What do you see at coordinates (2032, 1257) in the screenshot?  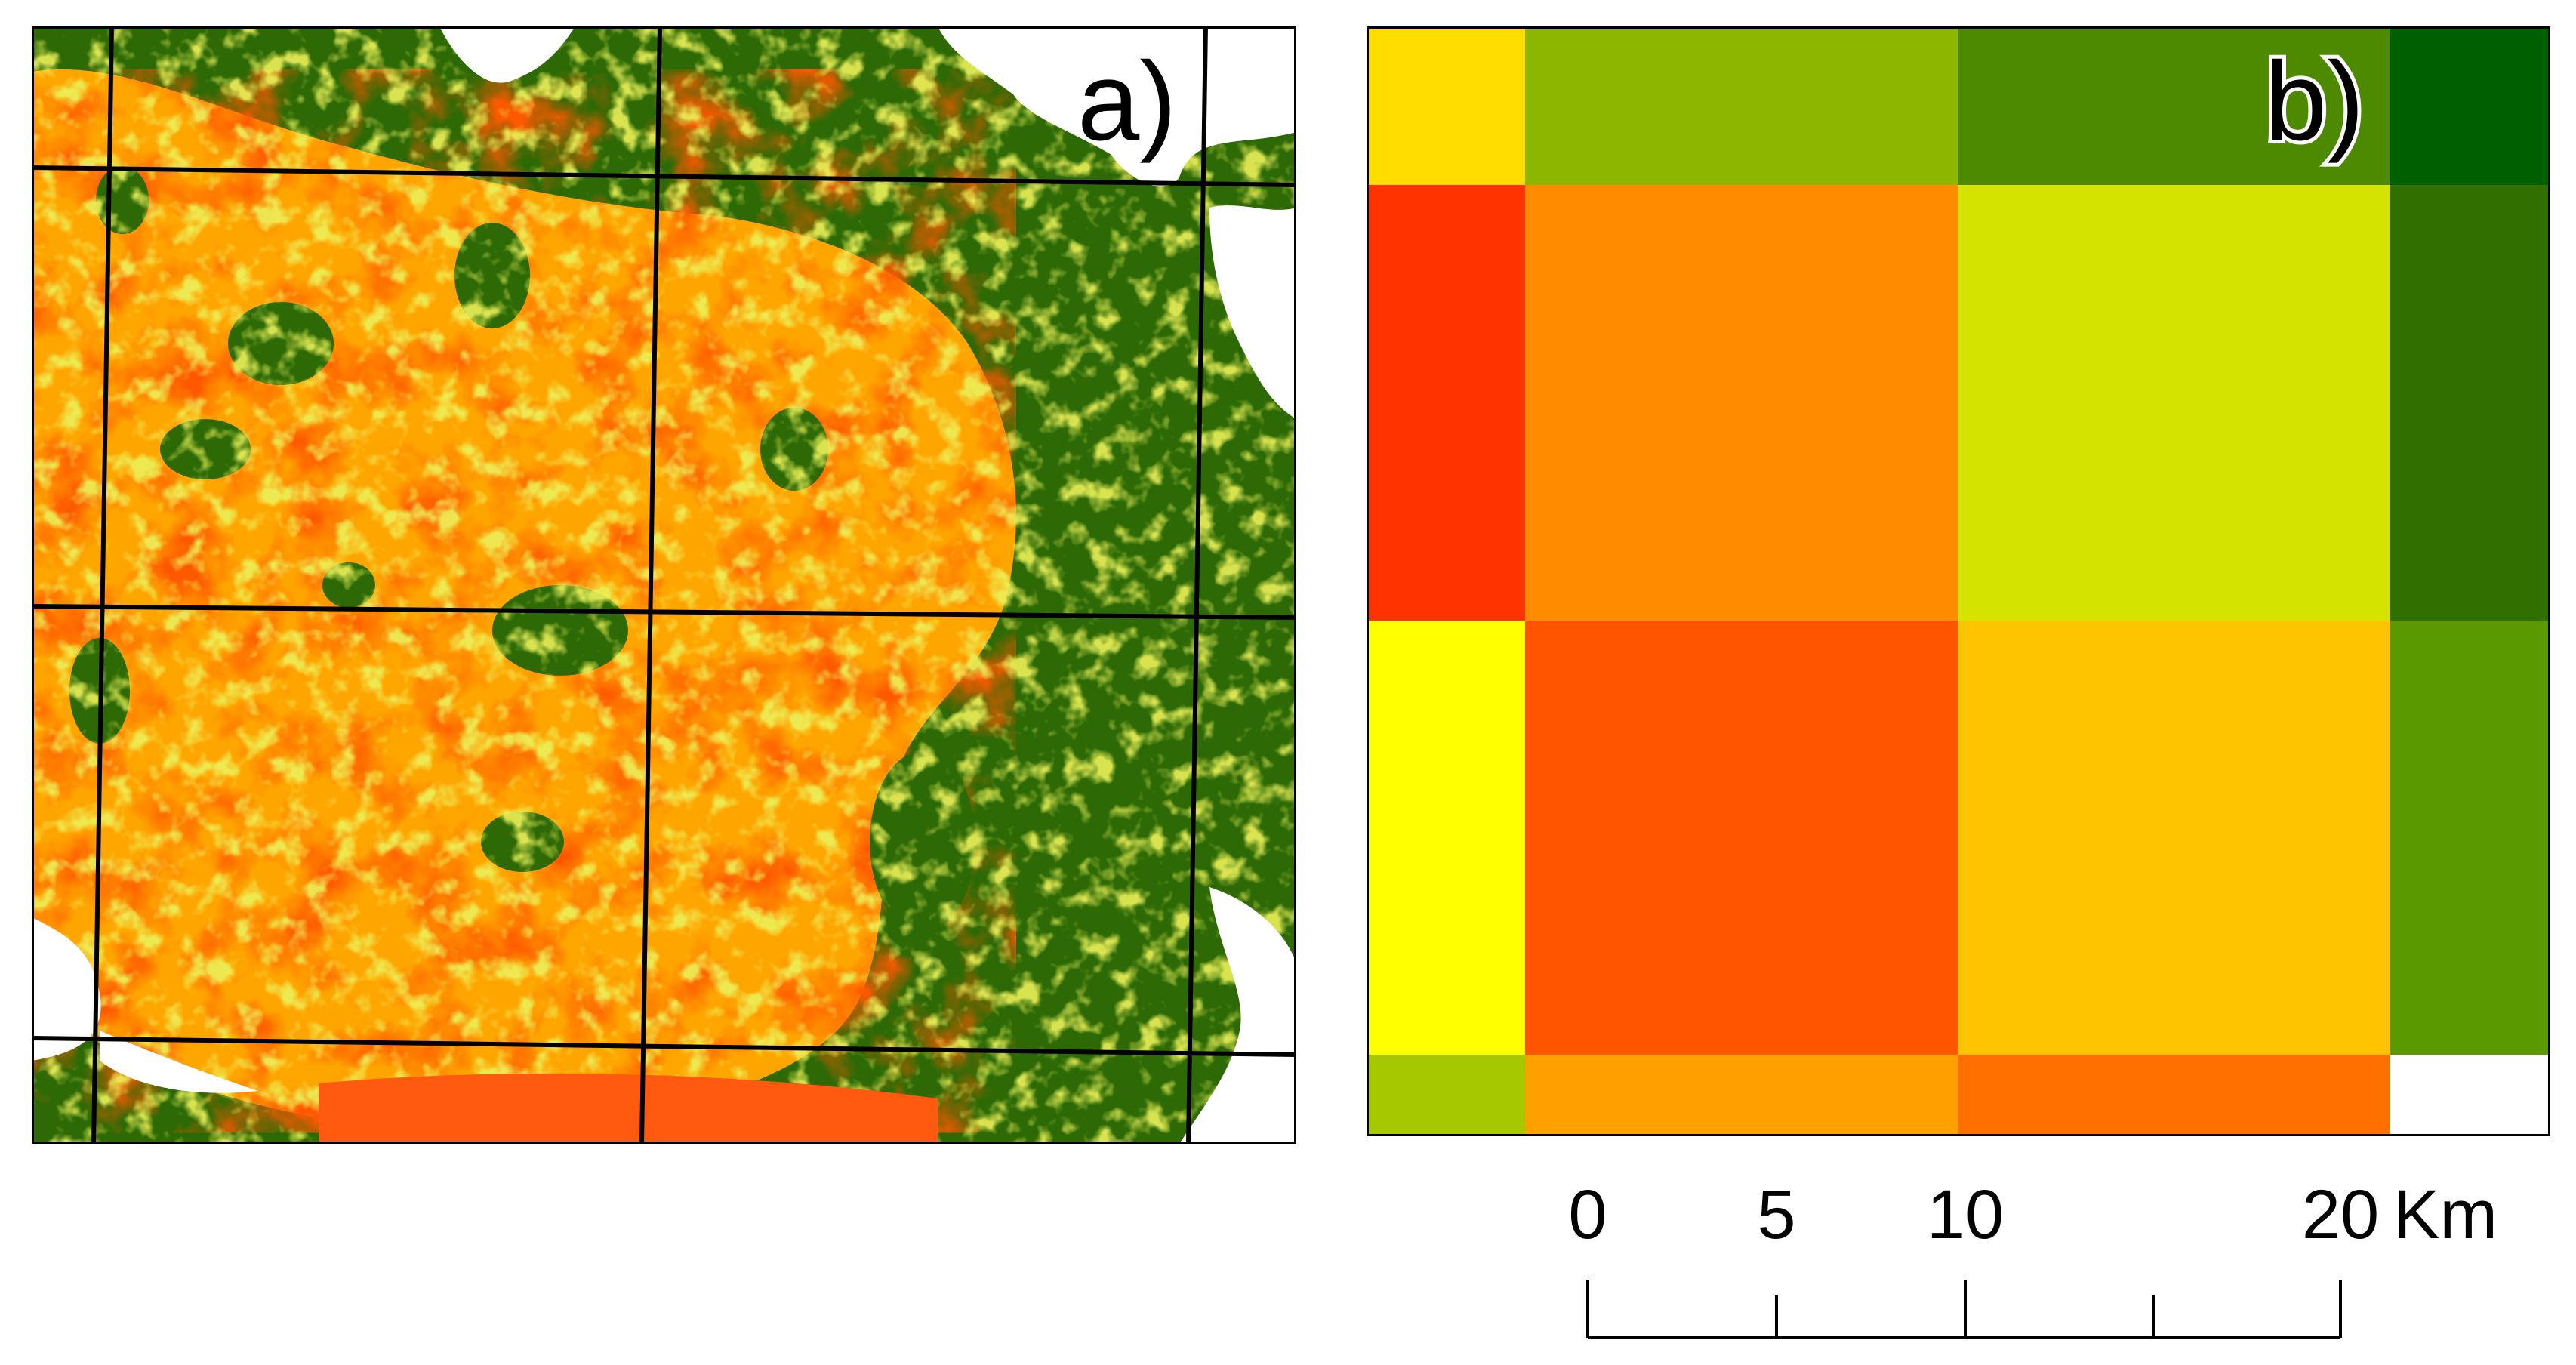 I see `scale-bar: 0 5 10 20 Km` at bounding box center [2032, 1257].